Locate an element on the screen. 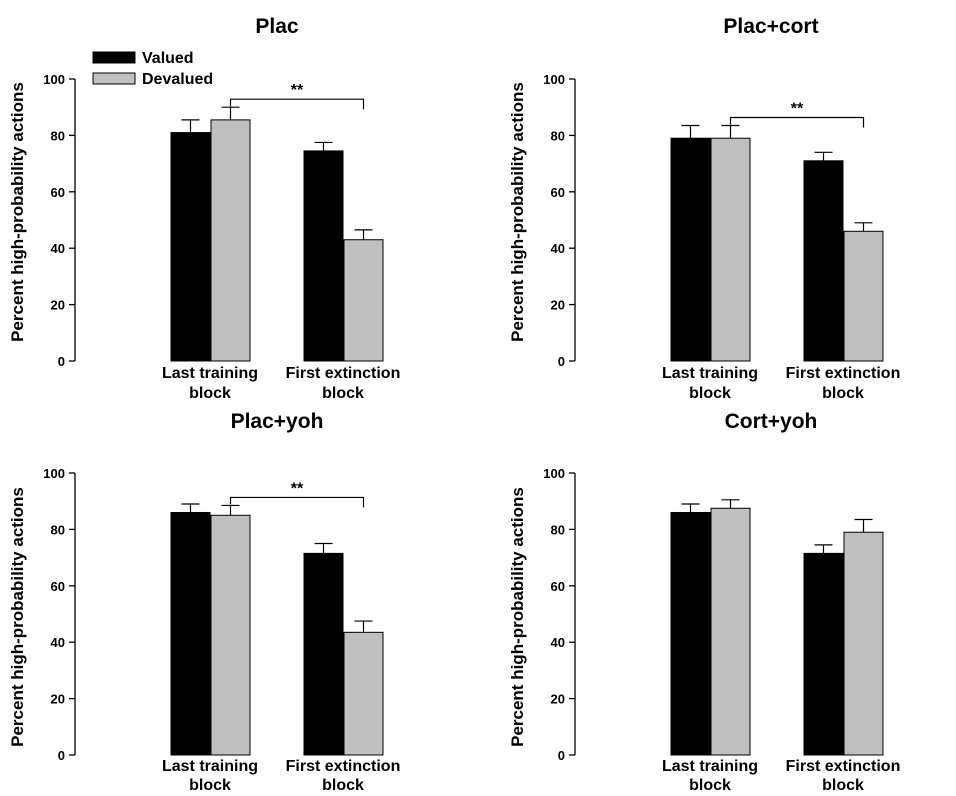 The height and width of the screenshot is (796, 956). chart-title: Cort+yoh is located at coordinates (771, 421).